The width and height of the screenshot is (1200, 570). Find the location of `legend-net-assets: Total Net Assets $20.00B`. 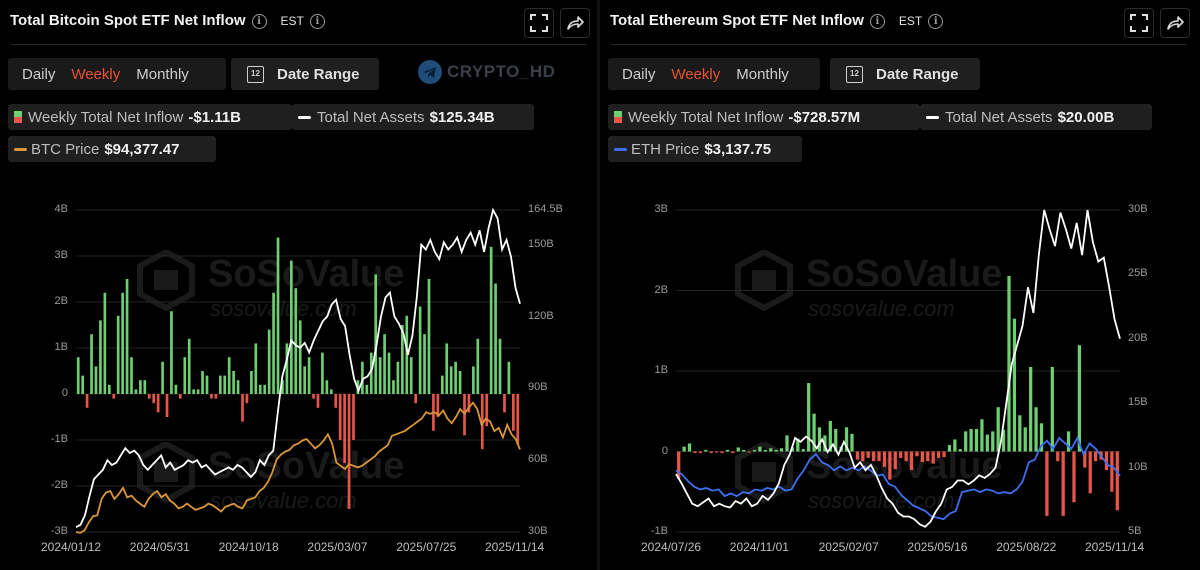

legend-net-assets: Total Net Assets $20.00B is located at coordinates (1036, 117).